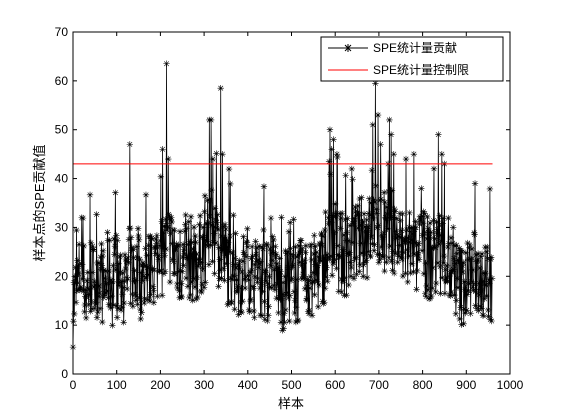 This screenshot has width=562, height=420. Describe the element at coordinates (291, 385) in the screenshot. I see `x-tick-label: 500` at that location.